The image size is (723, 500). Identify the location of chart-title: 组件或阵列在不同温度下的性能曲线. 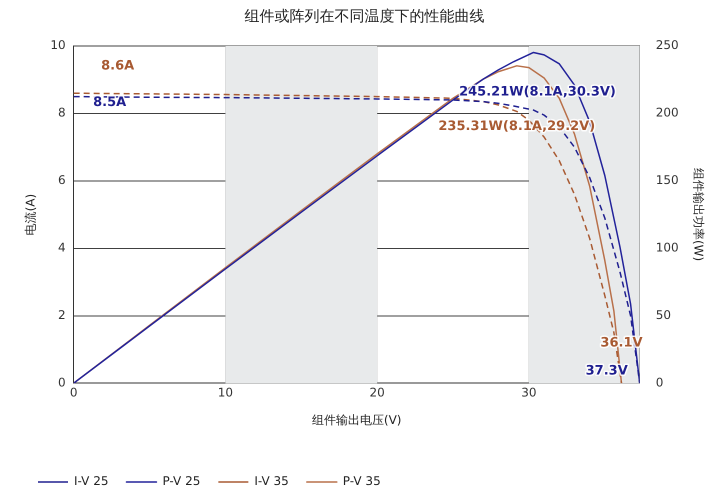
(364, 15).